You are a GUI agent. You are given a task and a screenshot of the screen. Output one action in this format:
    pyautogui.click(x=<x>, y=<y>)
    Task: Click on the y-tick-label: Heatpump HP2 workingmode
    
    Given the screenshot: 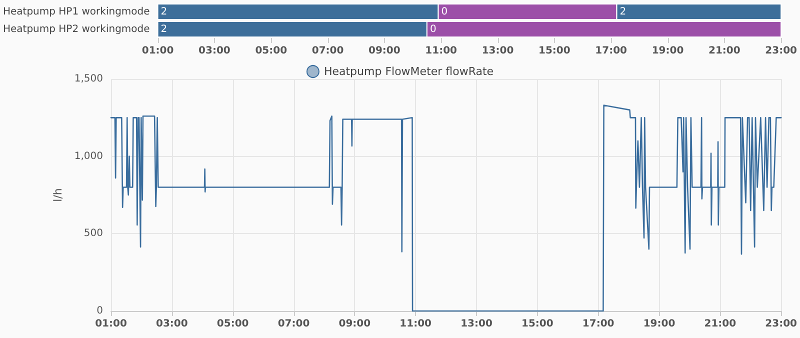 What is the action you would take?
    pyautogui.click(x=76, y=29)
    